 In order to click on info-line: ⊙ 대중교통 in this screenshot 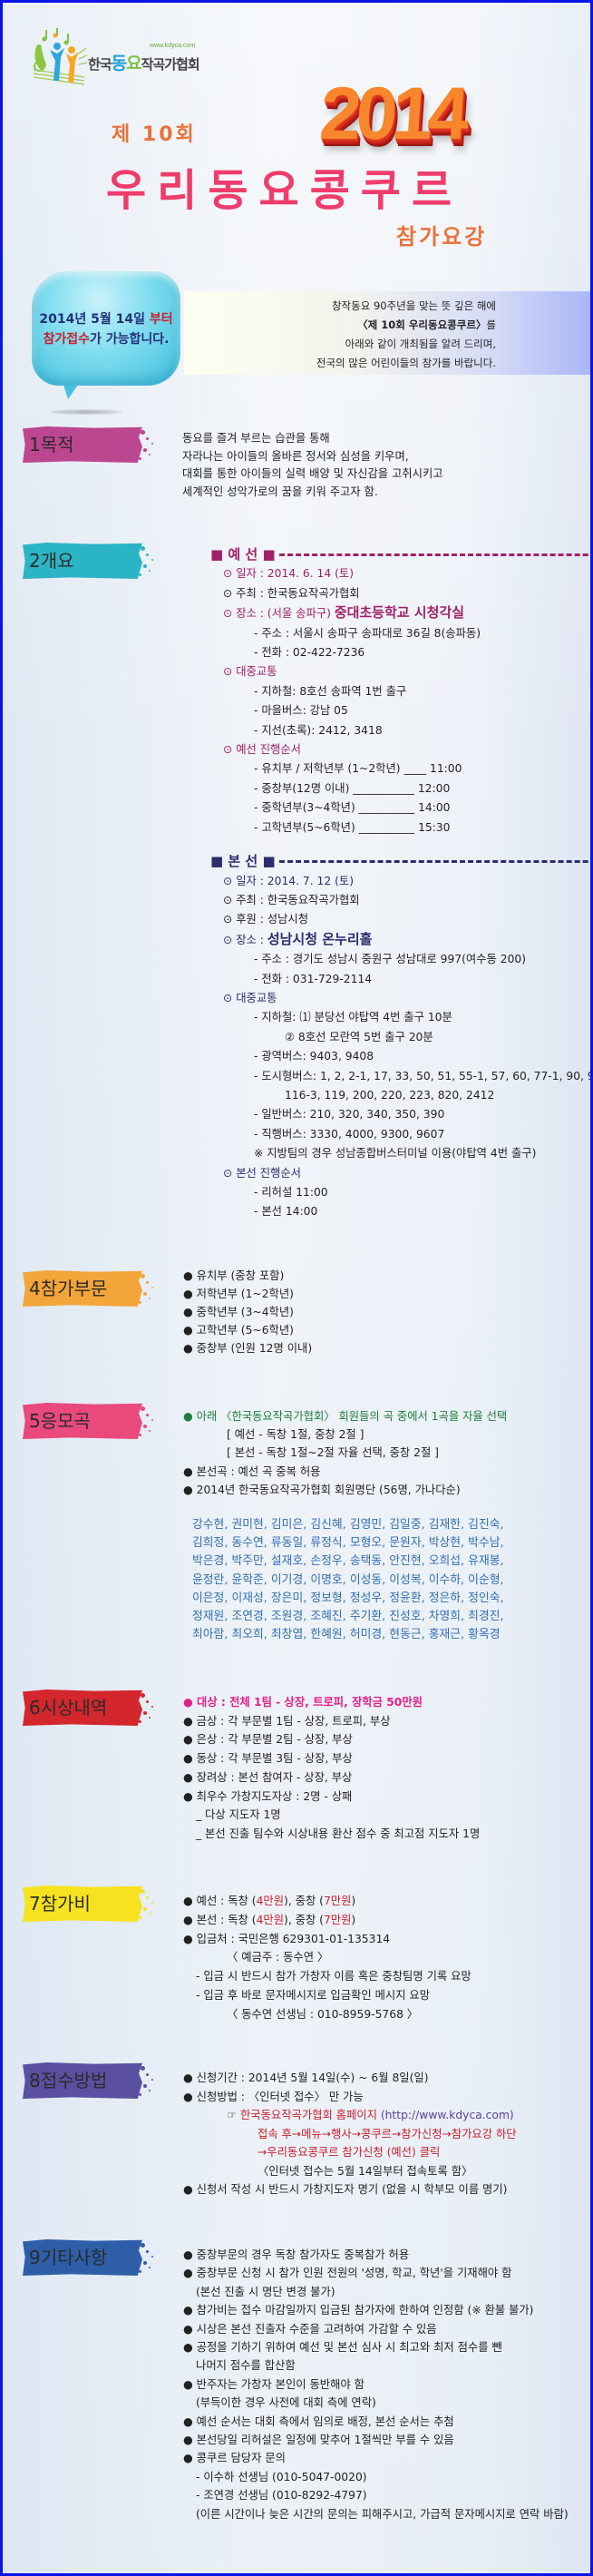, I will do `click(400, 671)`.